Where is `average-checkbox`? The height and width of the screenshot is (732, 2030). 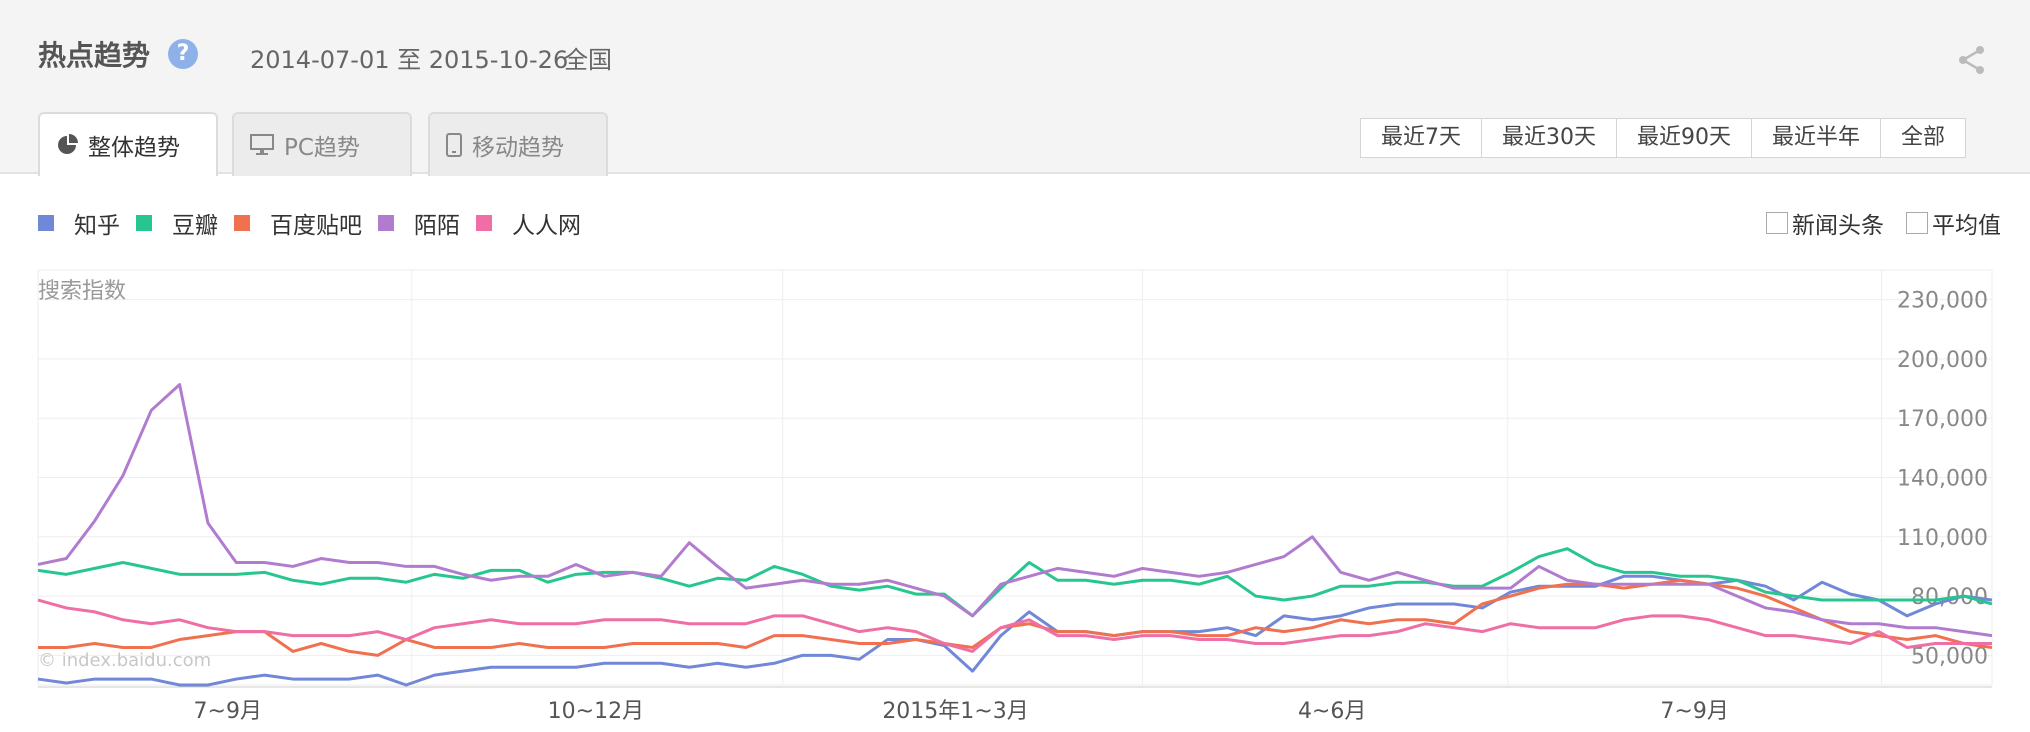 average-checkbox is located at coordinates (1917, 223).